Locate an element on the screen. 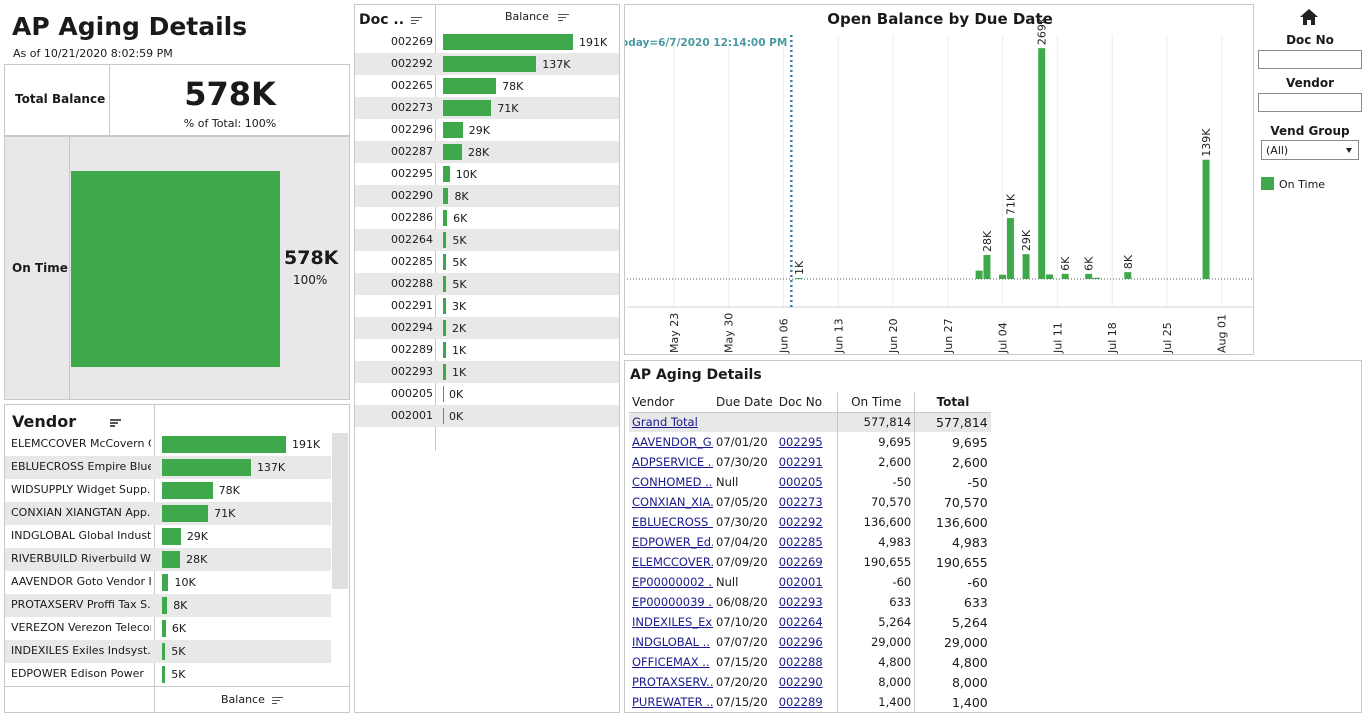 This screenshot has width=1366, height=717. cell-vendor: INDEXILES_Ex.. is located at coordinates (671, 622).